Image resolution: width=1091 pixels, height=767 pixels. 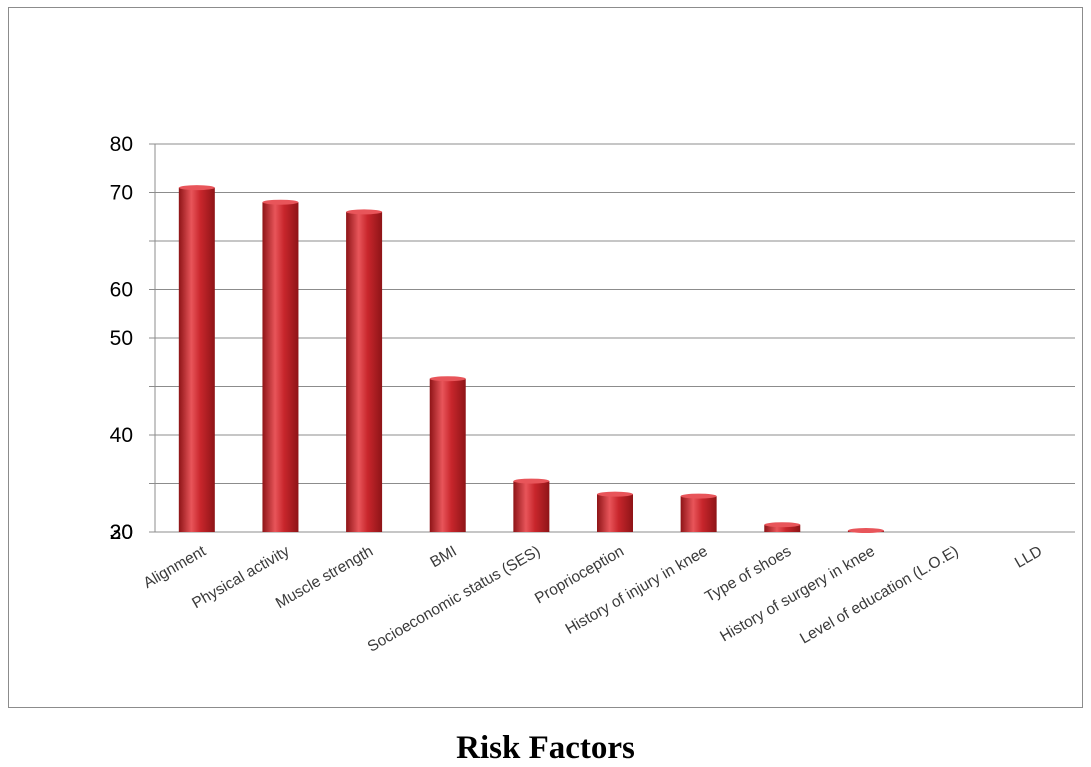 What do you see at coordinates (121, 290) in the screenshot?
I see `y-tick-label: 60` at bounding box center [121, 290].